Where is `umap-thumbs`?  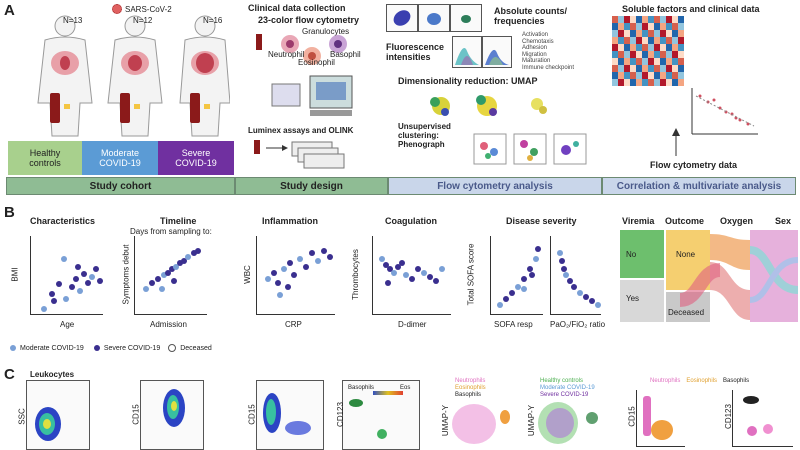
umap-thumbs is located at coordinates (488, 105).